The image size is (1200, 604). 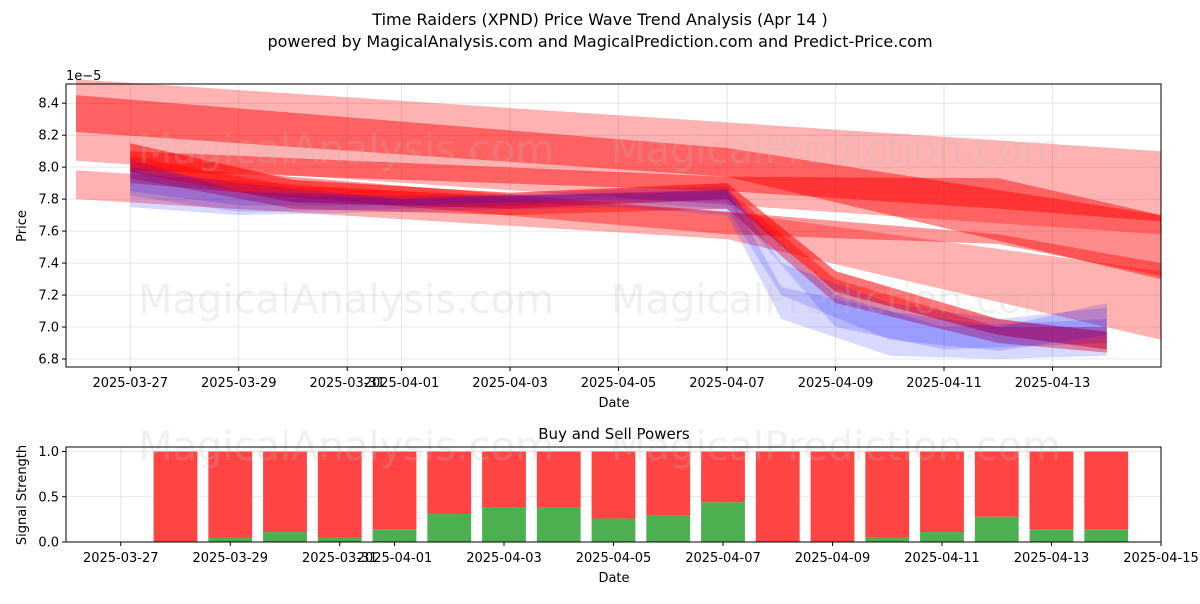 What do you see at coordinates (619, 383) in the screenshot?
I see `price-x-tick-label: 2025-04-05` at bounding box center [619, 383].